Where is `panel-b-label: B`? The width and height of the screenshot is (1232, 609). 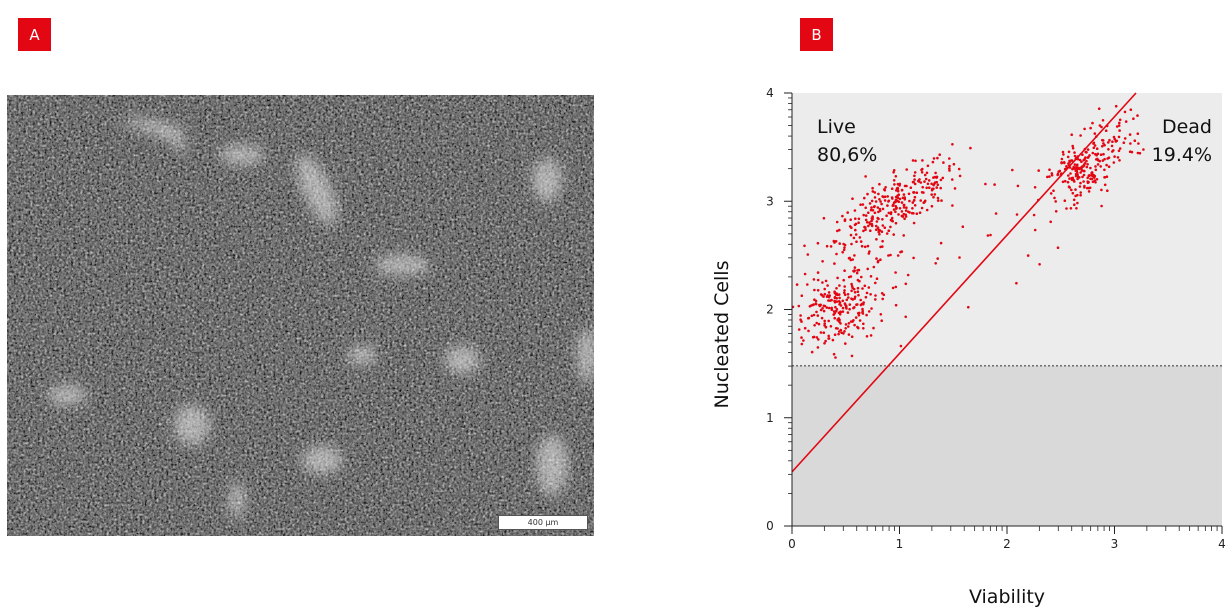
panel-b-label: B is located at coordinates (816, 34).